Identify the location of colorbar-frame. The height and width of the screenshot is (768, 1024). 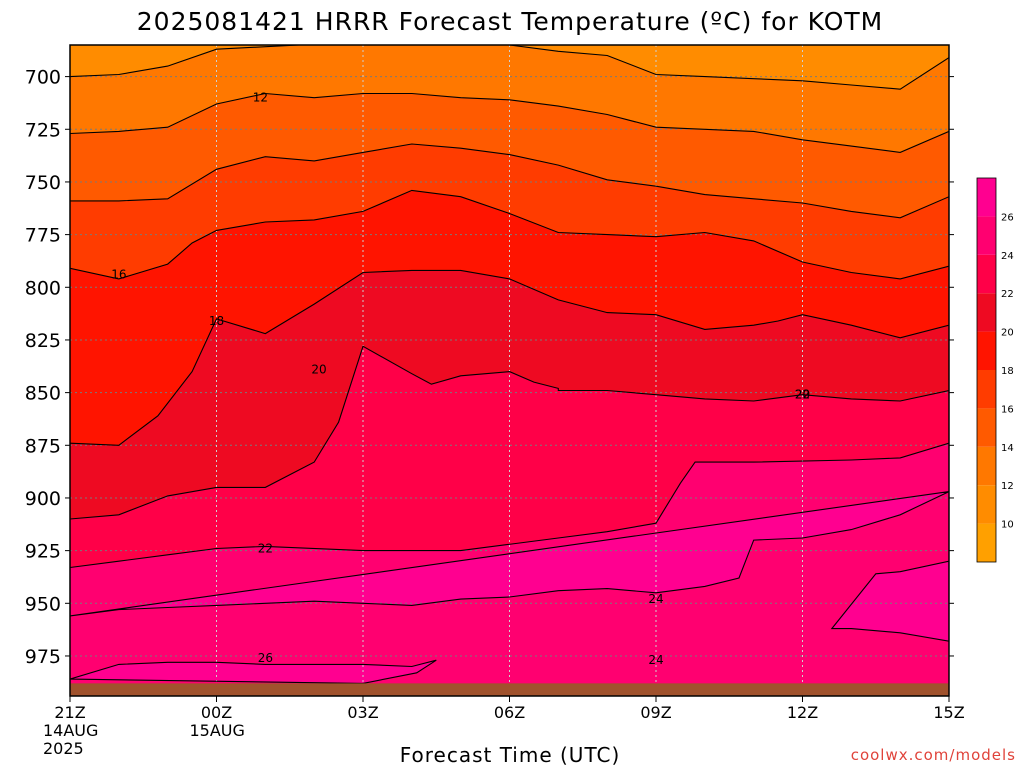
(986, 370).